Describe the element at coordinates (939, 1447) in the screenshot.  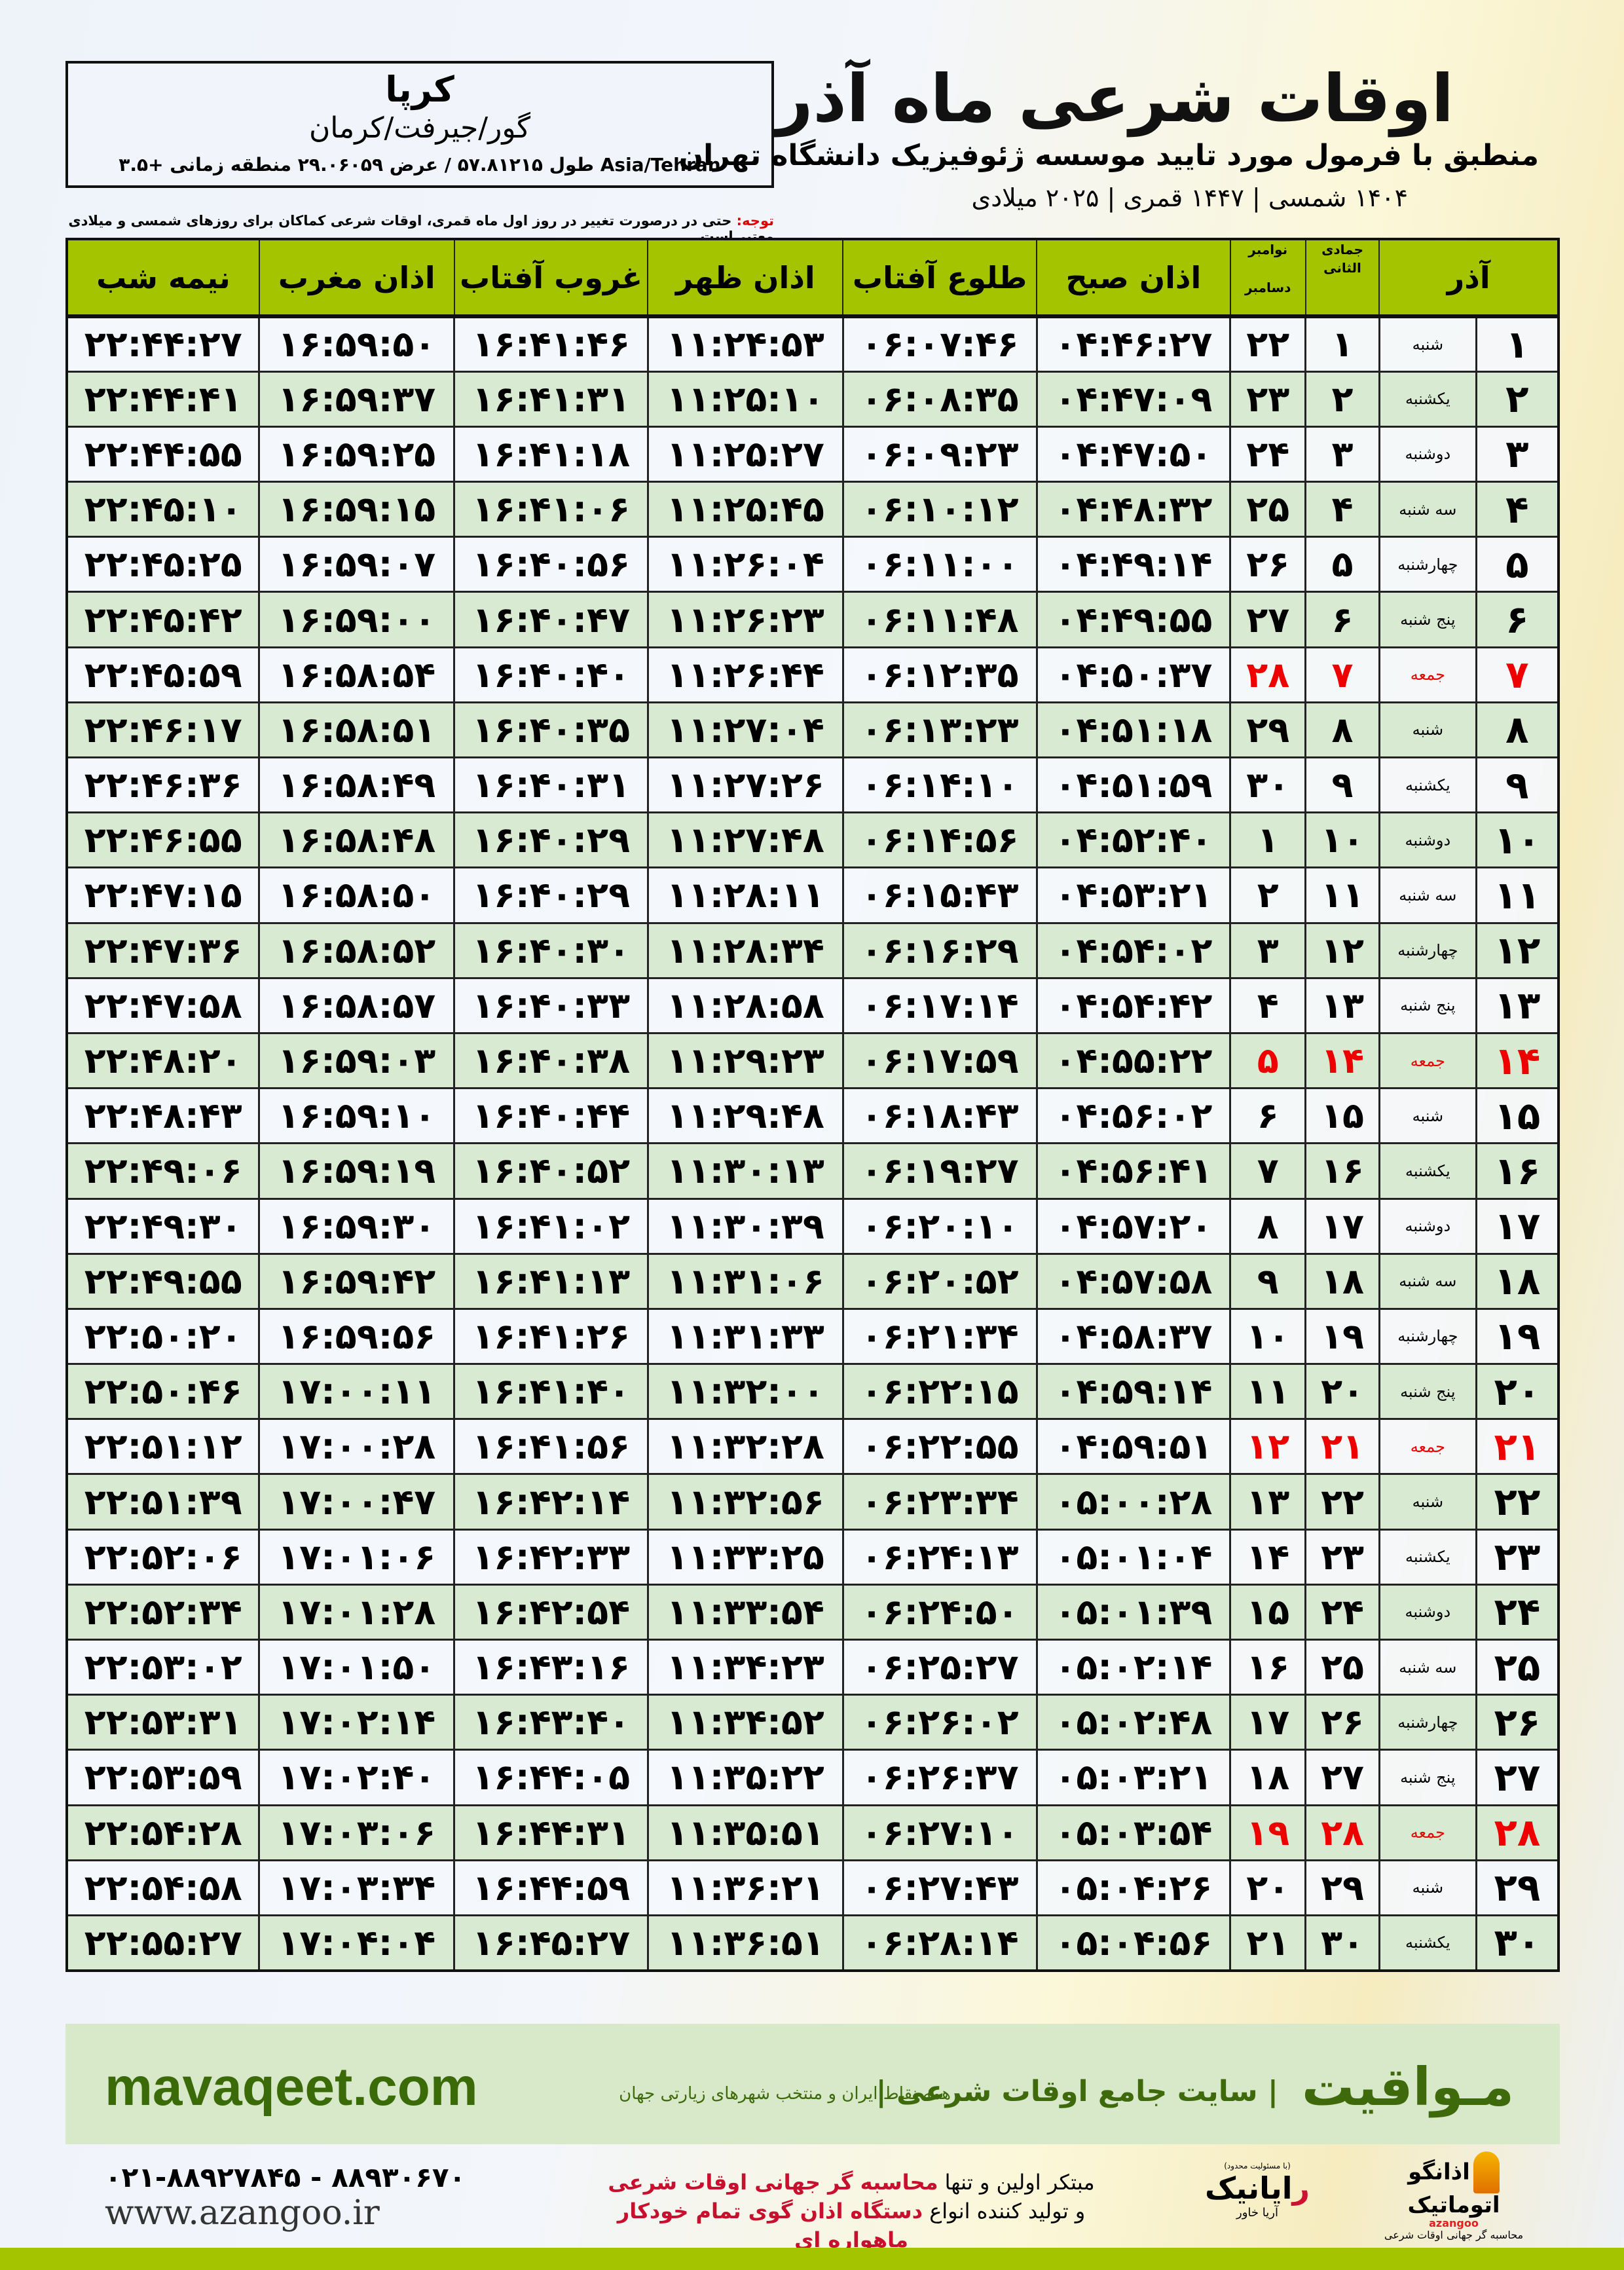
I see `cell-sunrise: ۰۶:۲۲:۵۵` at that location.